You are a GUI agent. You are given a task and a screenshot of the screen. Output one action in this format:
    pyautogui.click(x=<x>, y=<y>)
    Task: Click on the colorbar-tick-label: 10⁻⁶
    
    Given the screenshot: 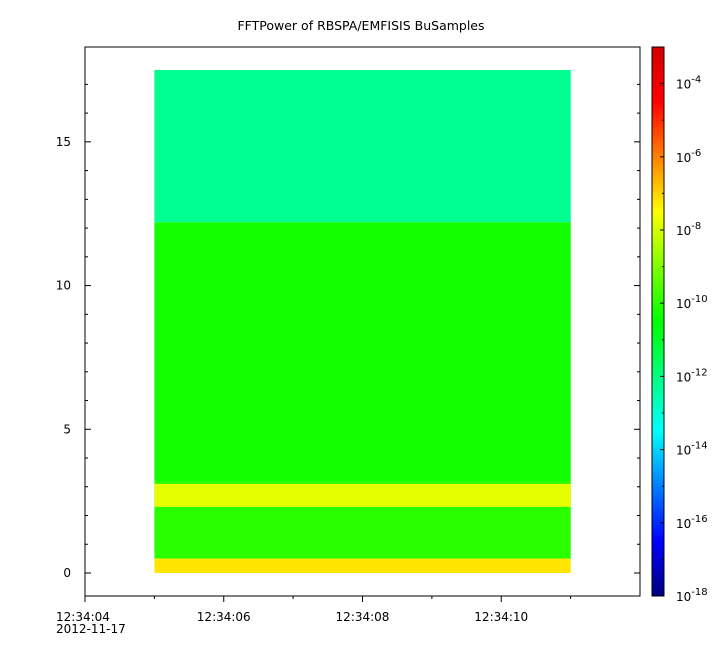 What is the action you would take?
    pyautogui.click(x=688, y=156)
    